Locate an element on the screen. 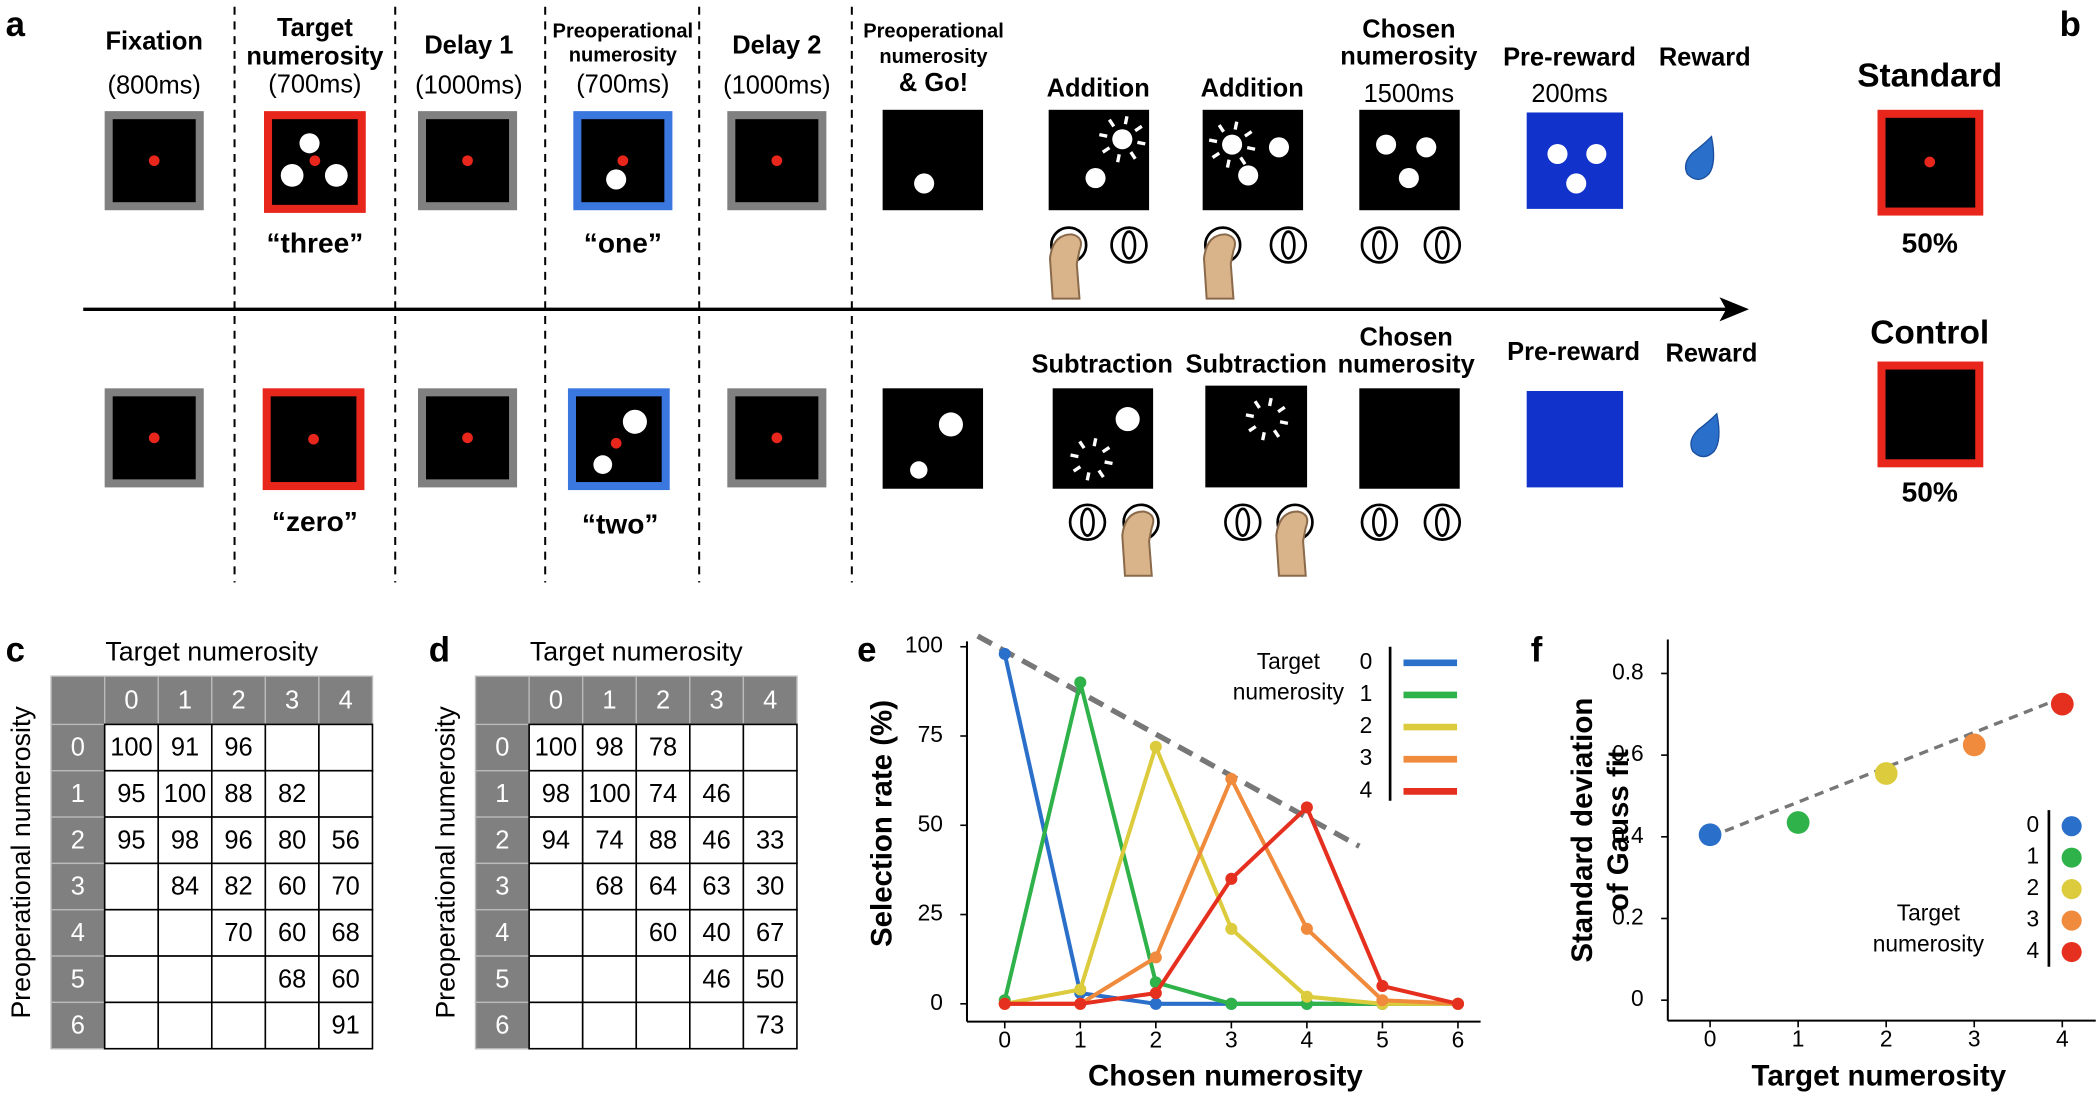 The height and width of the screenshot is (1102, 2100). row-header: 2 is located at coordinates (502, 840).